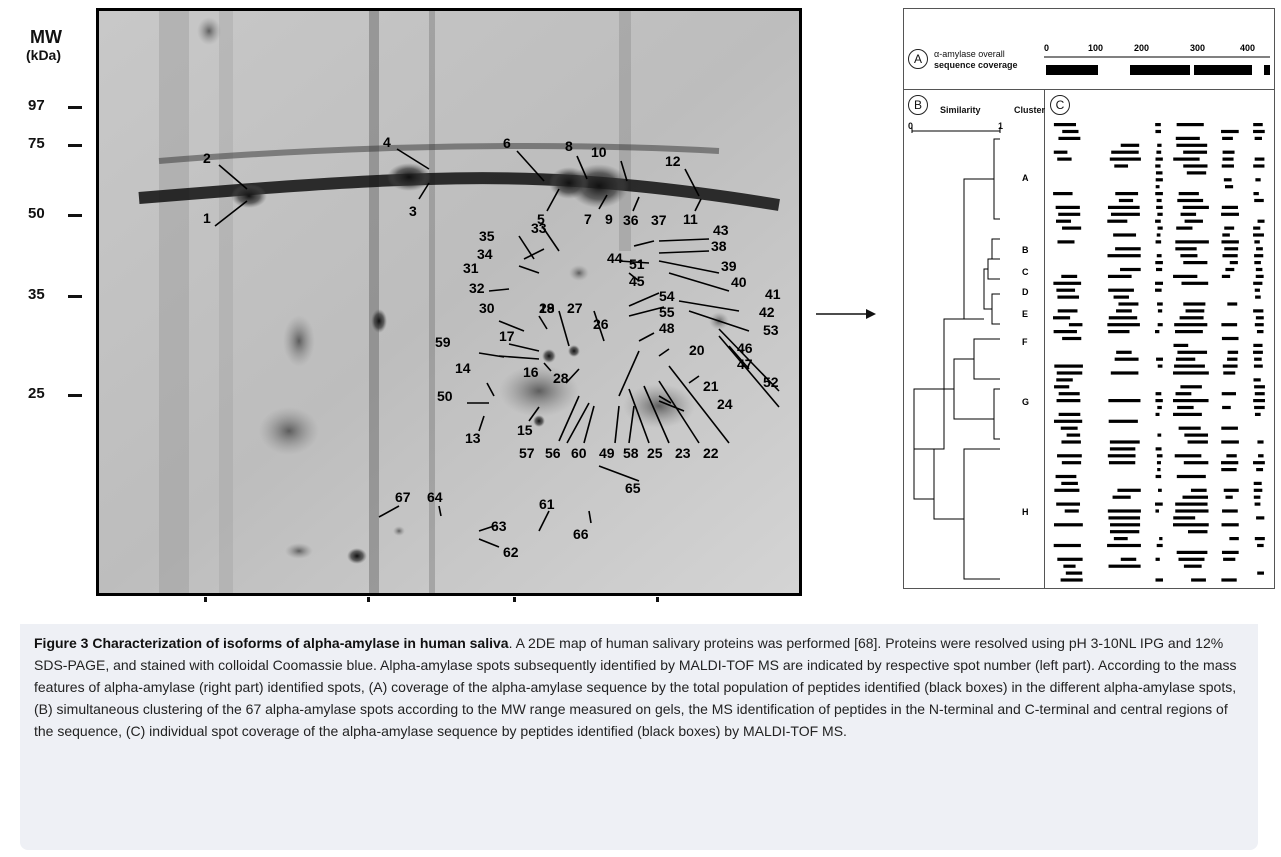 The image size is (1281, 857). What do you see at coordinates (767, 312) in the screenshot?
I see `spot-42: 42` at bounding box center [767, 312].